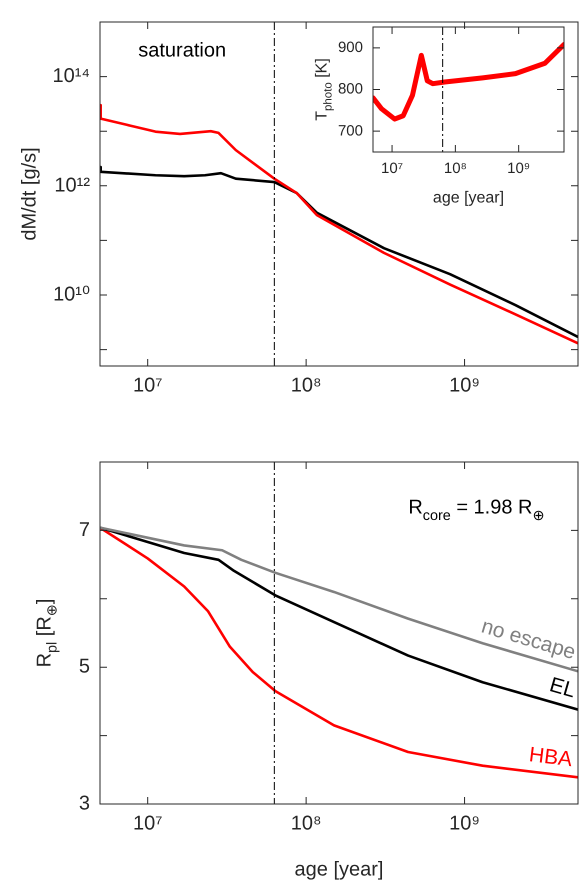  I want to click on text: no escape, so click(528, 639).